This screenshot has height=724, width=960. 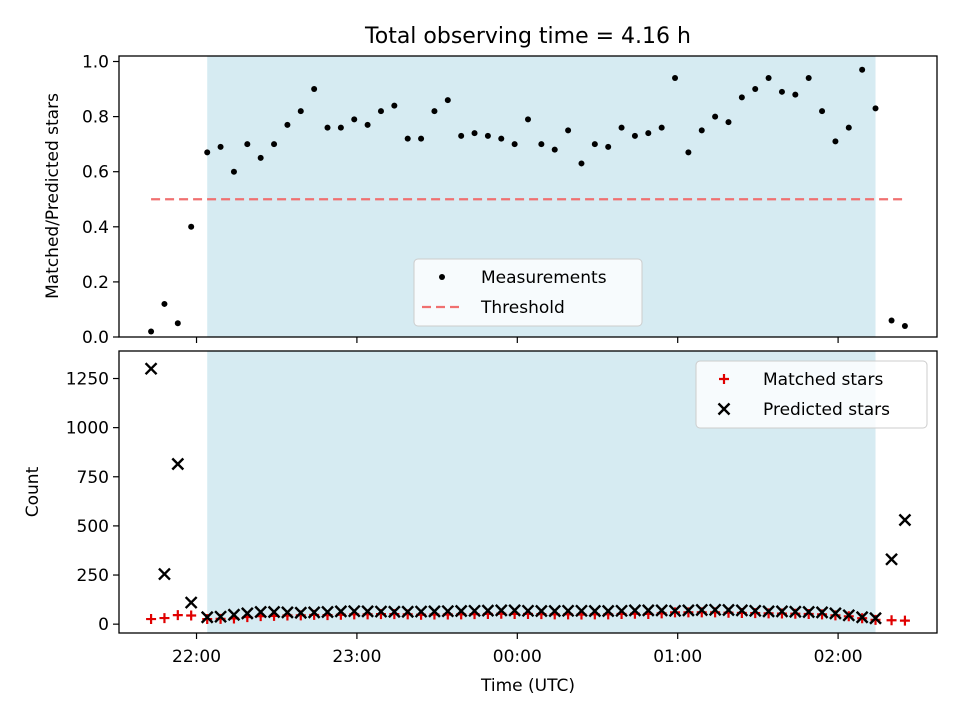 What do you see at coordinates (811, 394) in the screenshot?
I see `legend-box` at bounding box center [811, 394].